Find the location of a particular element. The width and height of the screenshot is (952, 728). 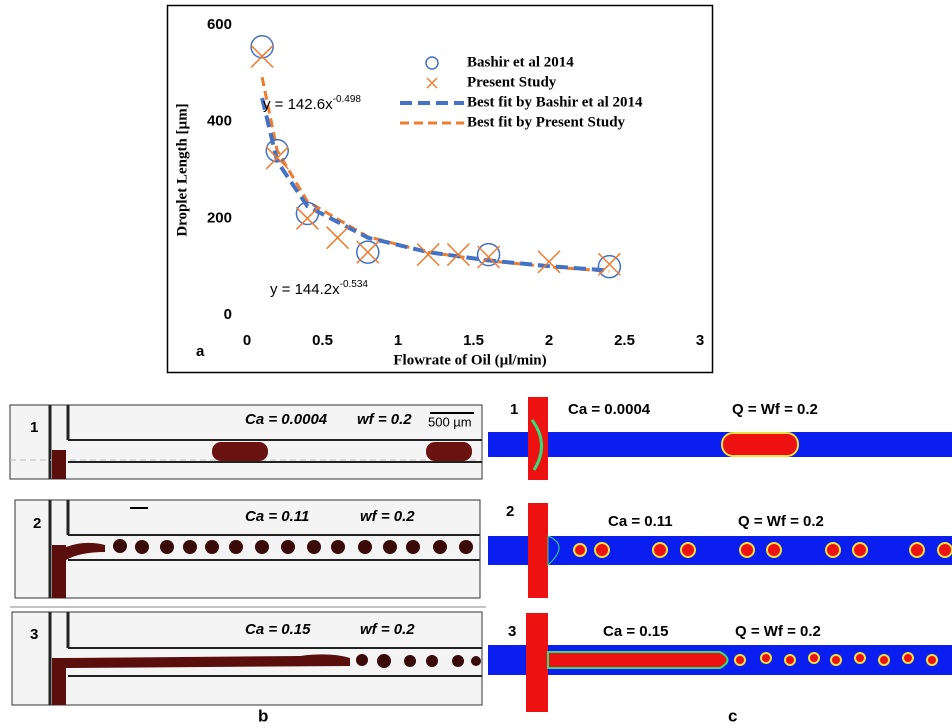

panel-label: b is located at coordinates (263, 715).